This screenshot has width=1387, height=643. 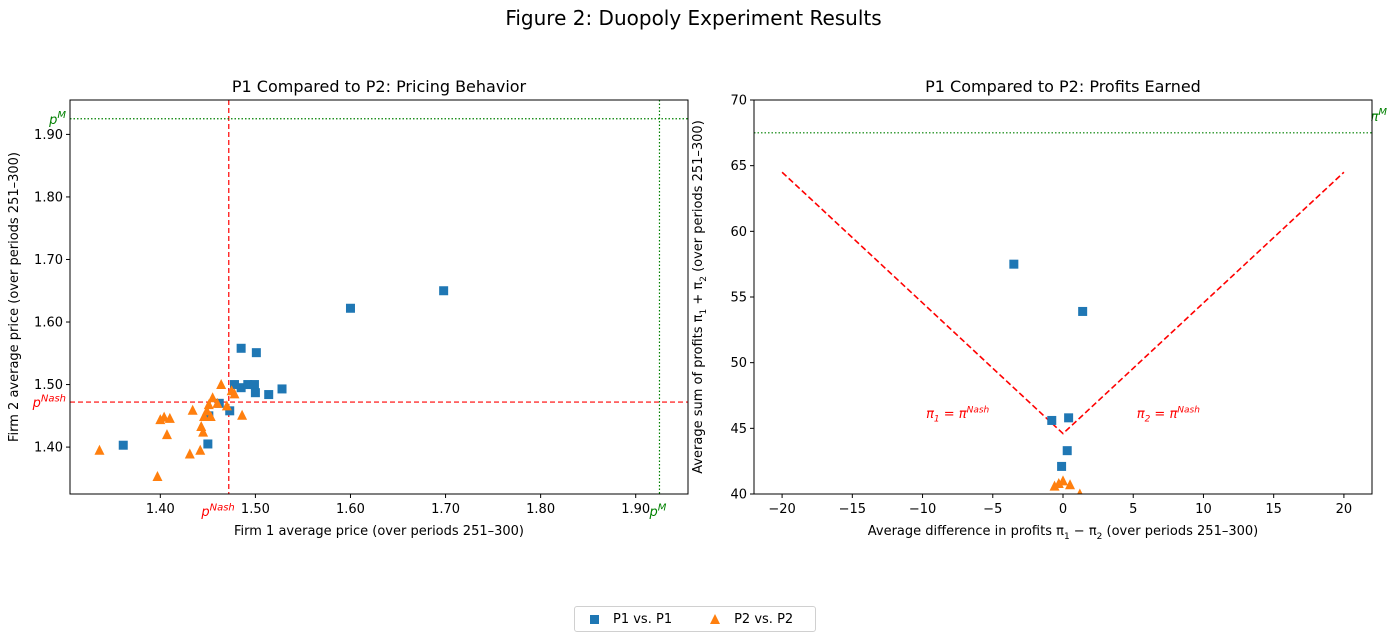 What do you see at coordinates (738, 101) in the screenshot?
I see `y-tick-label: 70` at bounding box center [738, 101].